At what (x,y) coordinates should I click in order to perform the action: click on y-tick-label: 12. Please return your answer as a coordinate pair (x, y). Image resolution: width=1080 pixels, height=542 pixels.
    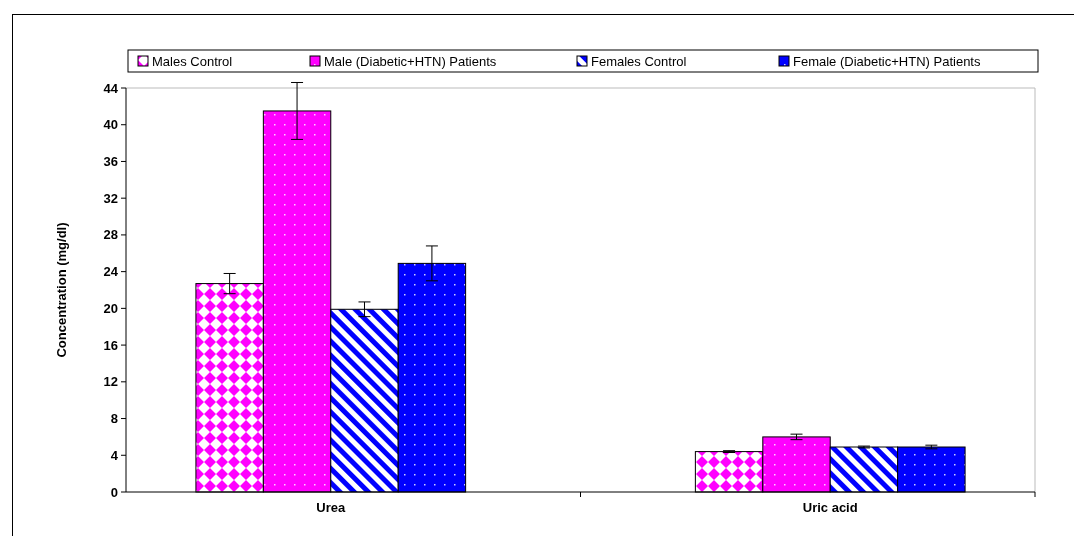
    Looking at the image, I should click on (110, 382).